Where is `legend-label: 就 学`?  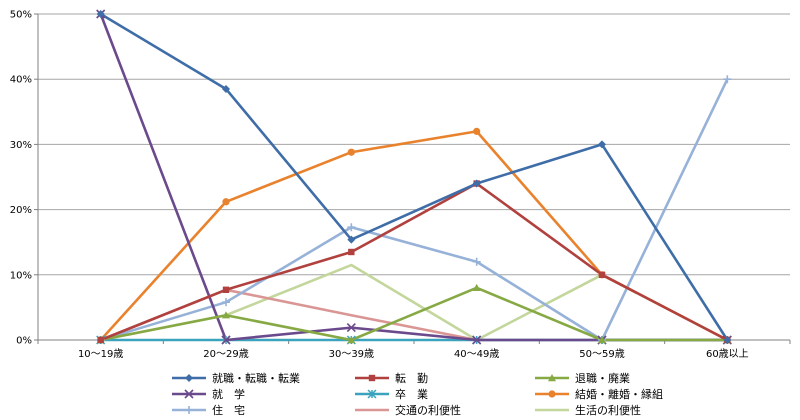 legend-label: 就 学 is located at coordinates (228, 394).